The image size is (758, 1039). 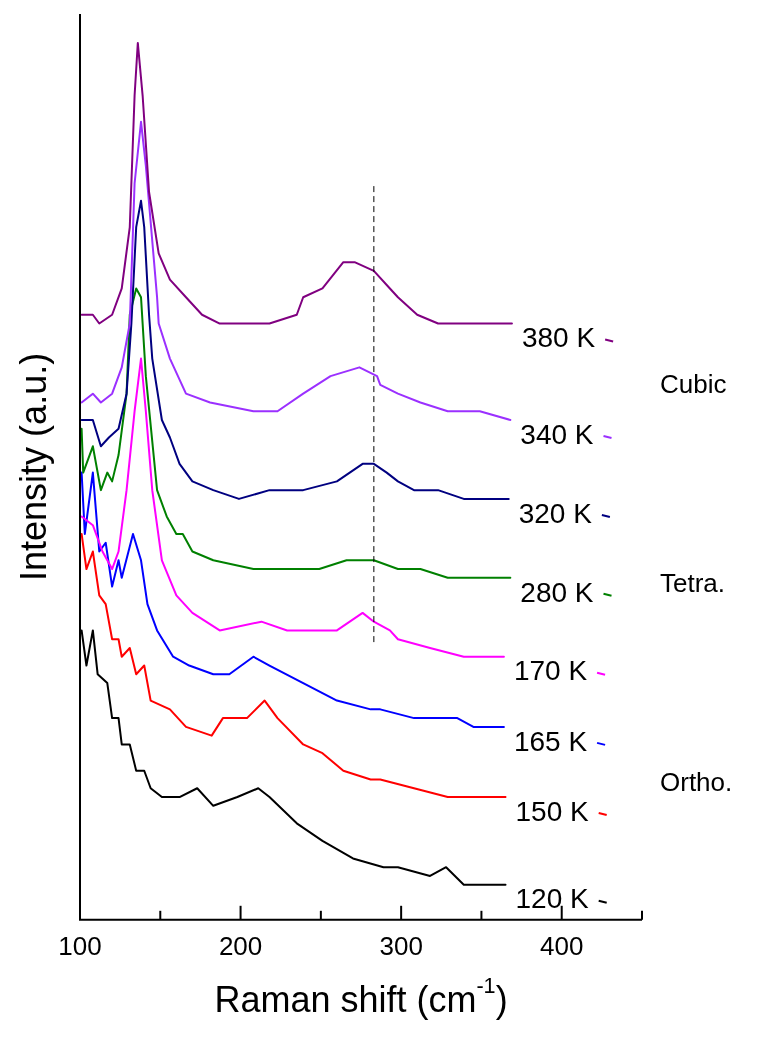 What do you see at coordinates (550, 741) in the screenshot?
I see `legend-label: 165 K` at bounding box center [550, 741].